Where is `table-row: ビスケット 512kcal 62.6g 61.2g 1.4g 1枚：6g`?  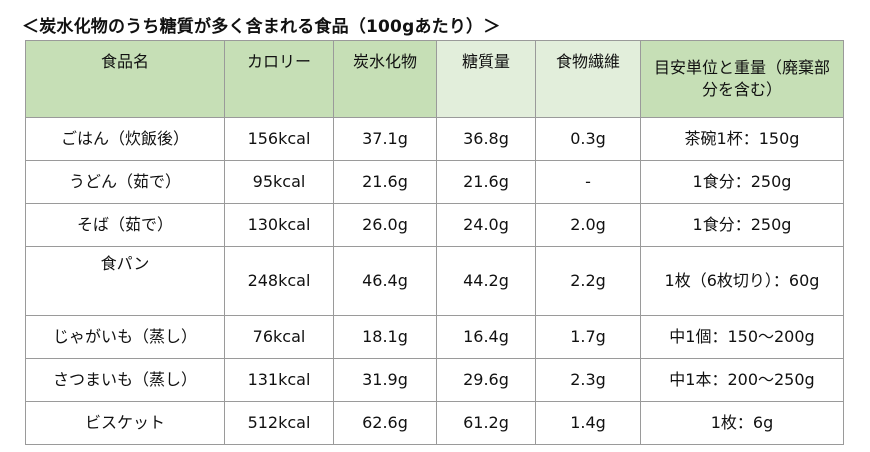
table-row: ビスケット 512kcal 62.6g 61.2g 1.4g 1枚：6g is located at coordinates (434, 423).